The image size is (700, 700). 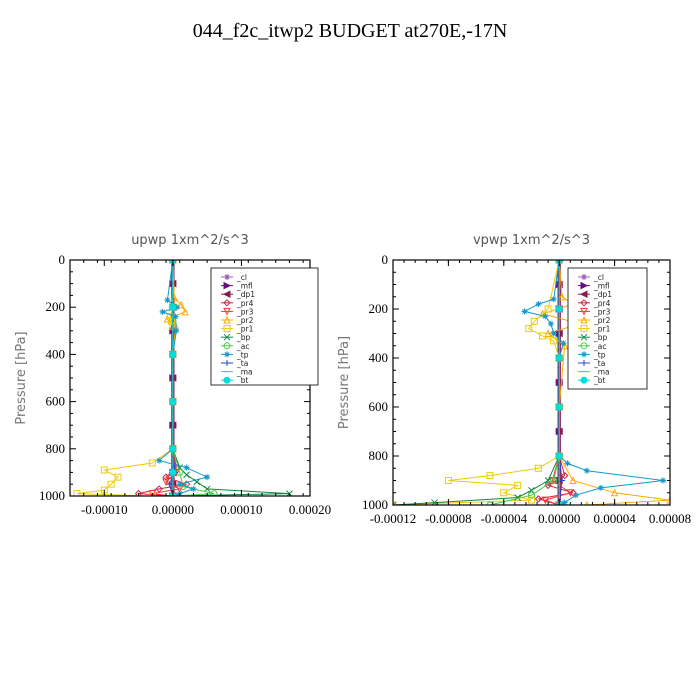 I want to click on x-tick-label: 0.00004, so click(x=614, y=518).